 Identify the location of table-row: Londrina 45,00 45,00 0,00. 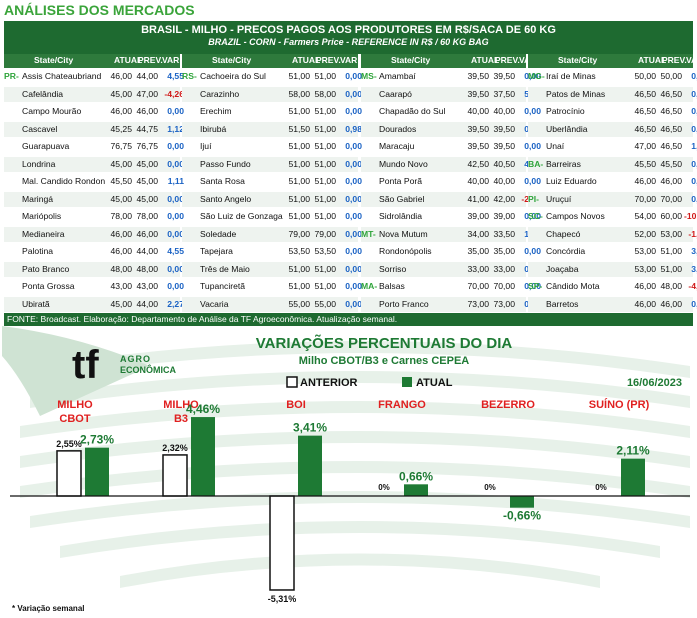
(94, 164).